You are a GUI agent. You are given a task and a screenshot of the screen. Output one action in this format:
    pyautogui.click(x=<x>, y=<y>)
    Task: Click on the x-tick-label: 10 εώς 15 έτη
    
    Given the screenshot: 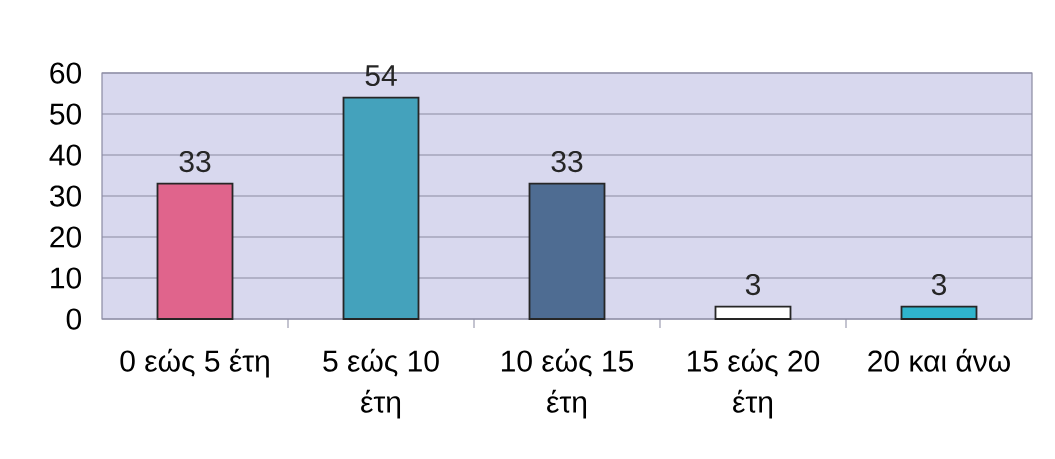 What is the action you would take?
    pyautogui.click(x=567, y=383)
    